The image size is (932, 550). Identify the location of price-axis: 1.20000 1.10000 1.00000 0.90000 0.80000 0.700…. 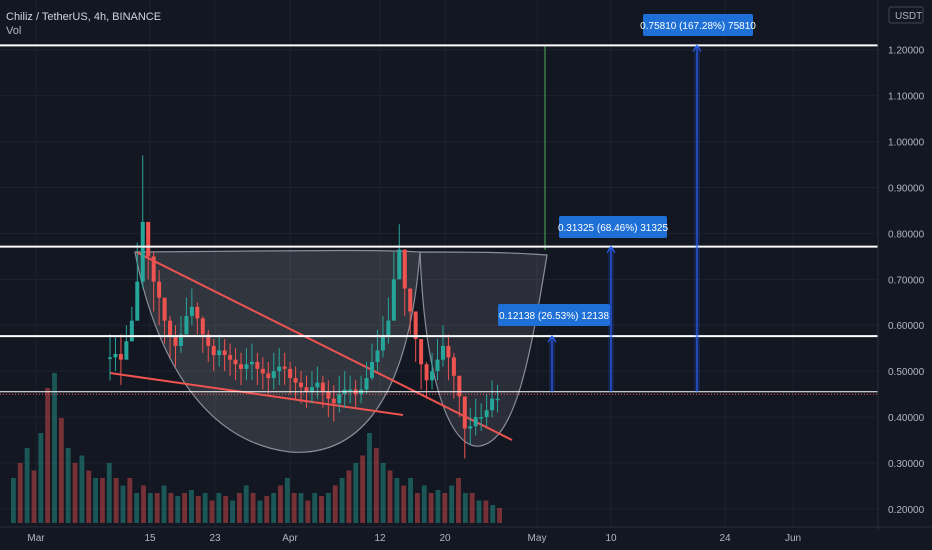
(904, 275).